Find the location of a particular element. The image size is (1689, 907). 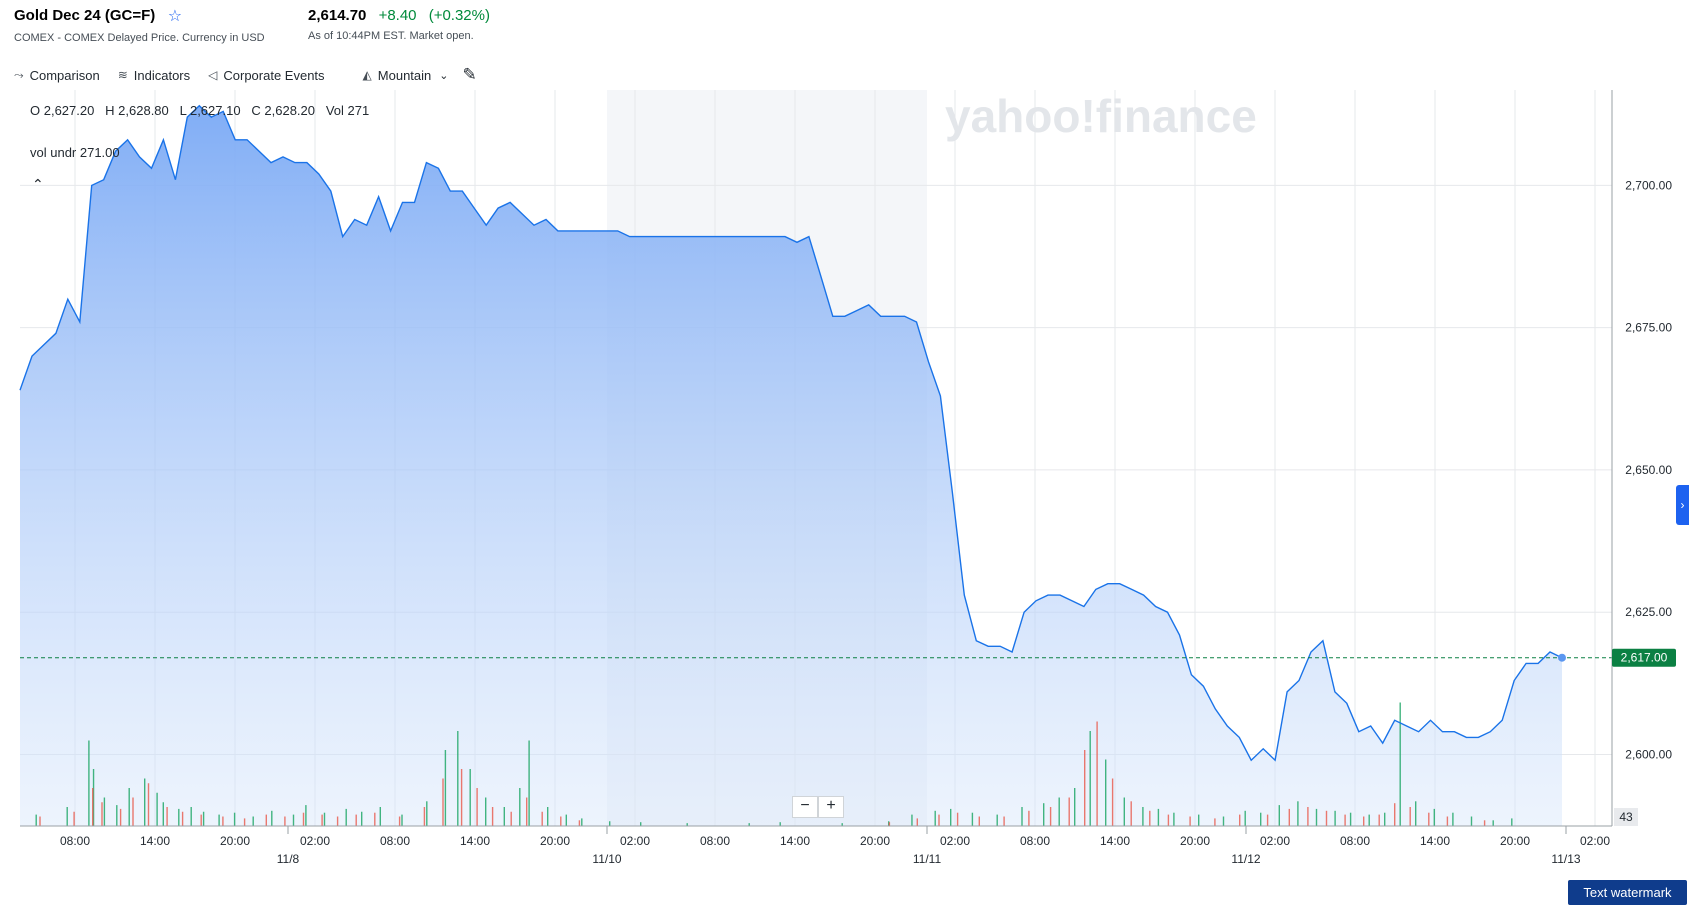

corporate-events-button: ◁ Corporate Events is located at coordinates (266, 75).